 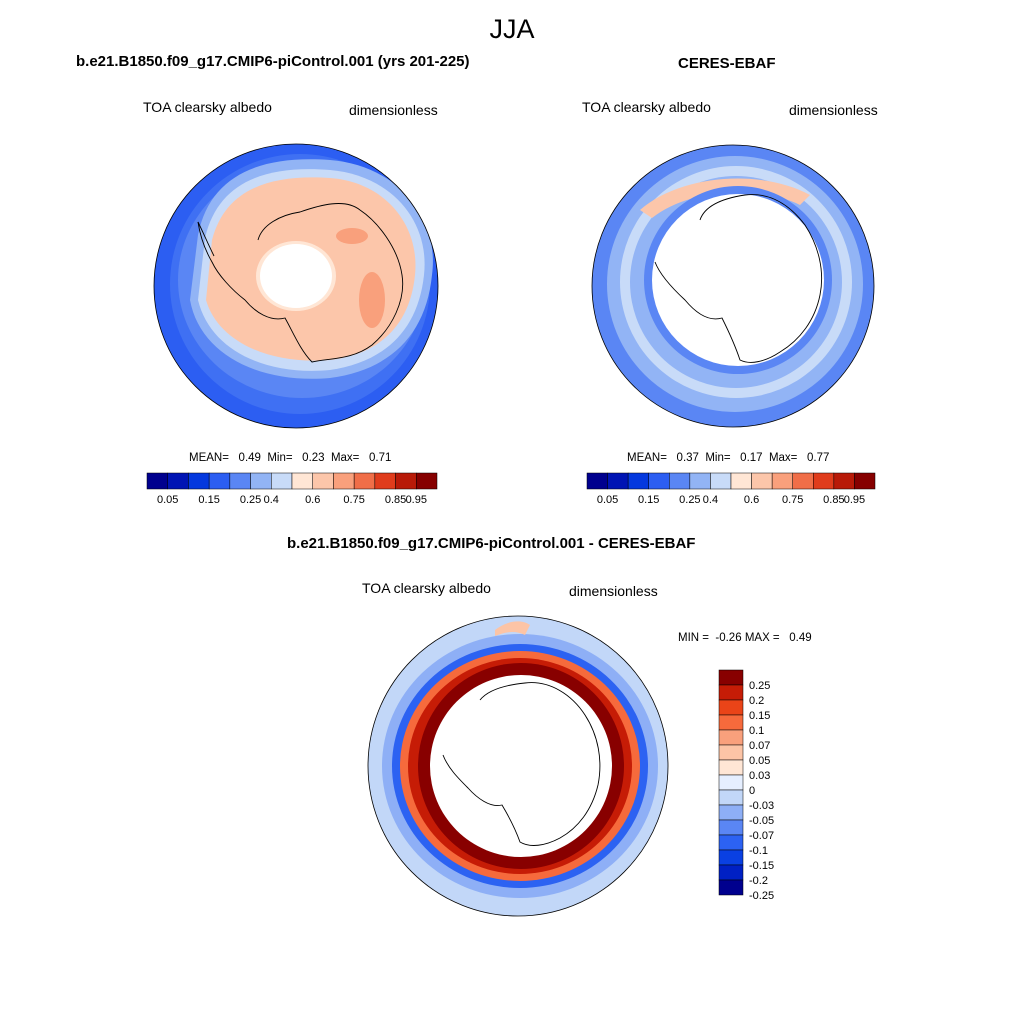 I want to click on panel1-colorbar-tick-label: 0.15, so click(x=208, y=500).